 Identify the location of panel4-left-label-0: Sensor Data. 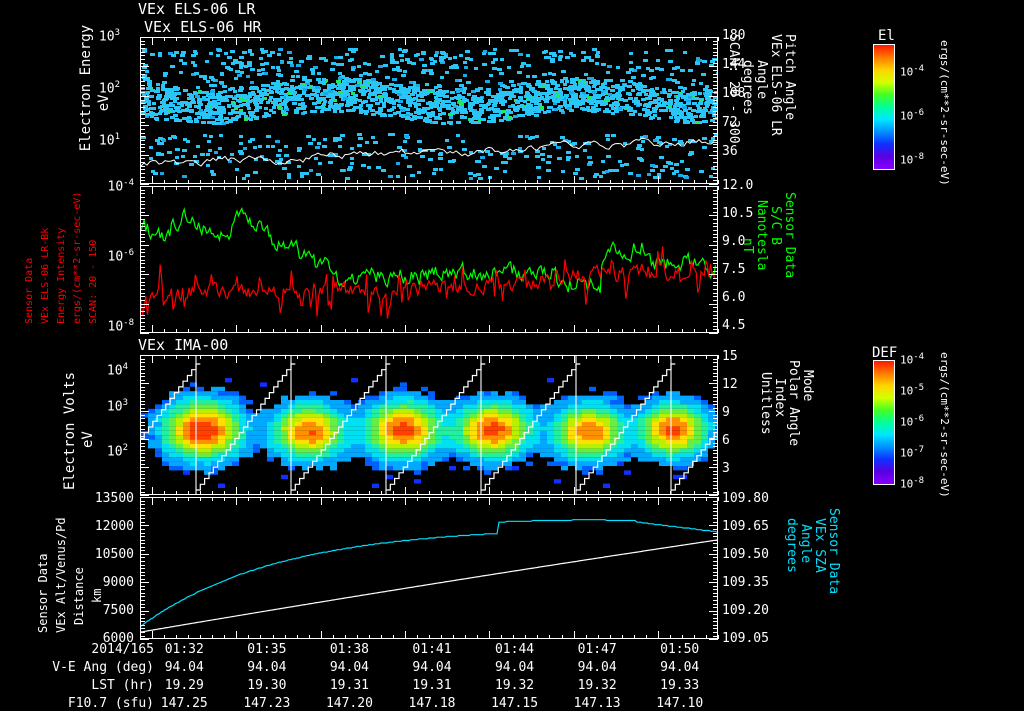
(43, 593).